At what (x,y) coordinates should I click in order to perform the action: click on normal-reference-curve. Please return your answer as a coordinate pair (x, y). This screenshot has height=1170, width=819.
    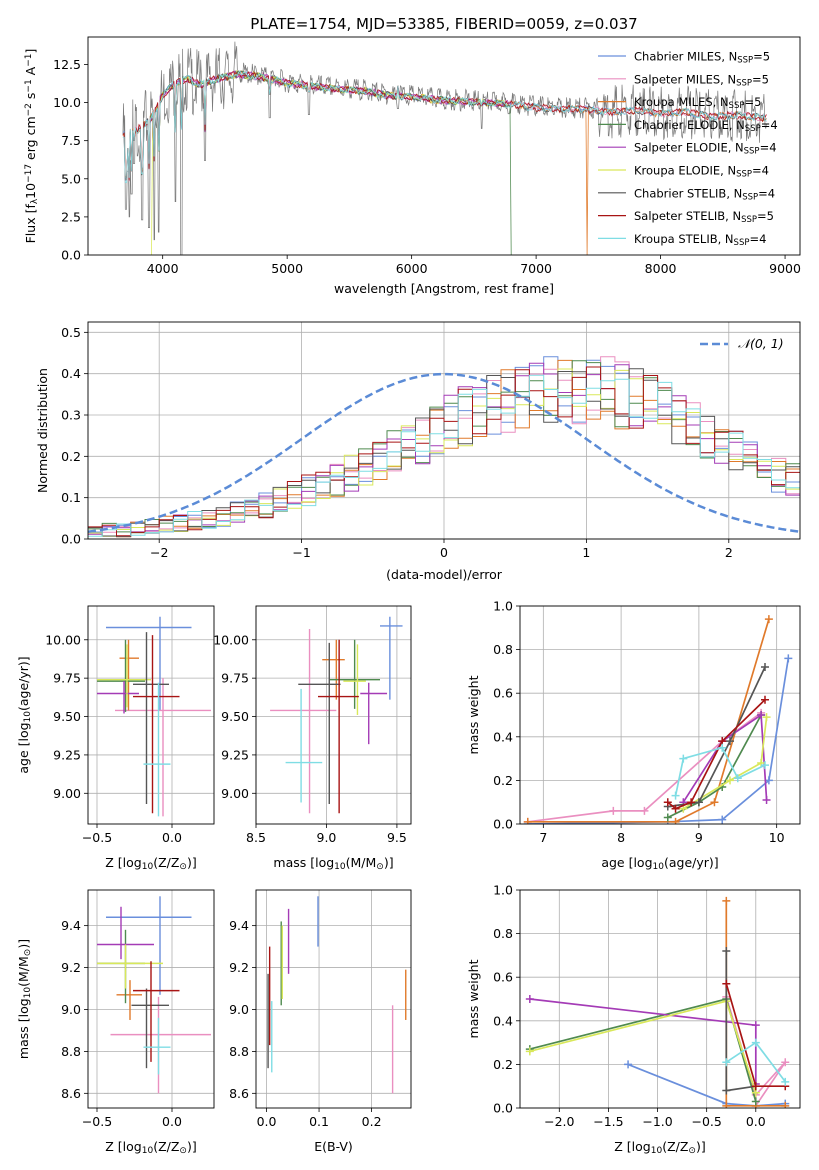
    Looking at the image, I should click on (444, 453).